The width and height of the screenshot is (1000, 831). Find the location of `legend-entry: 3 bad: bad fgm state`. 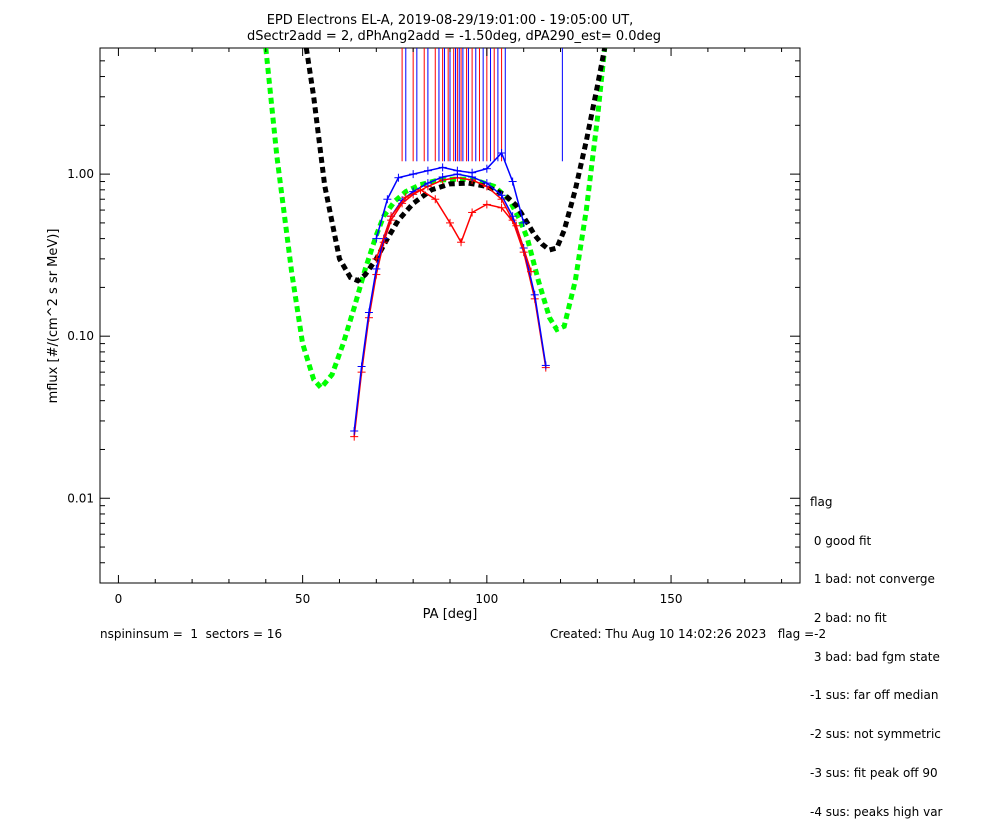

legend-entry: 3 bad: bad fgm state is located at coordinates (875, 656).